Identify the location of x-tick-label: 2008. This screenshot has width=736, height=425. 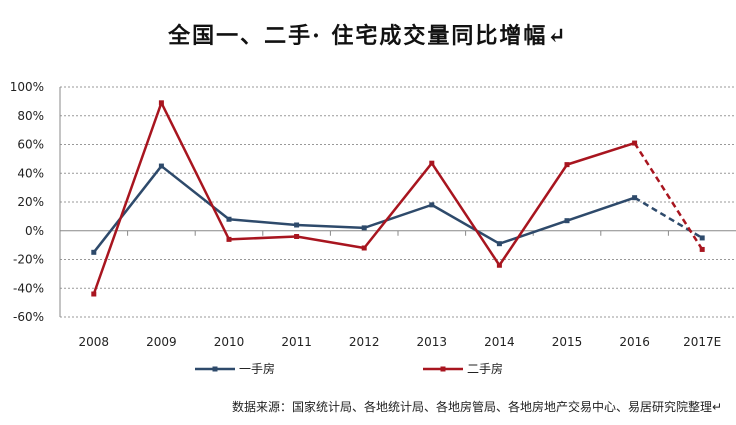
(94, 342).